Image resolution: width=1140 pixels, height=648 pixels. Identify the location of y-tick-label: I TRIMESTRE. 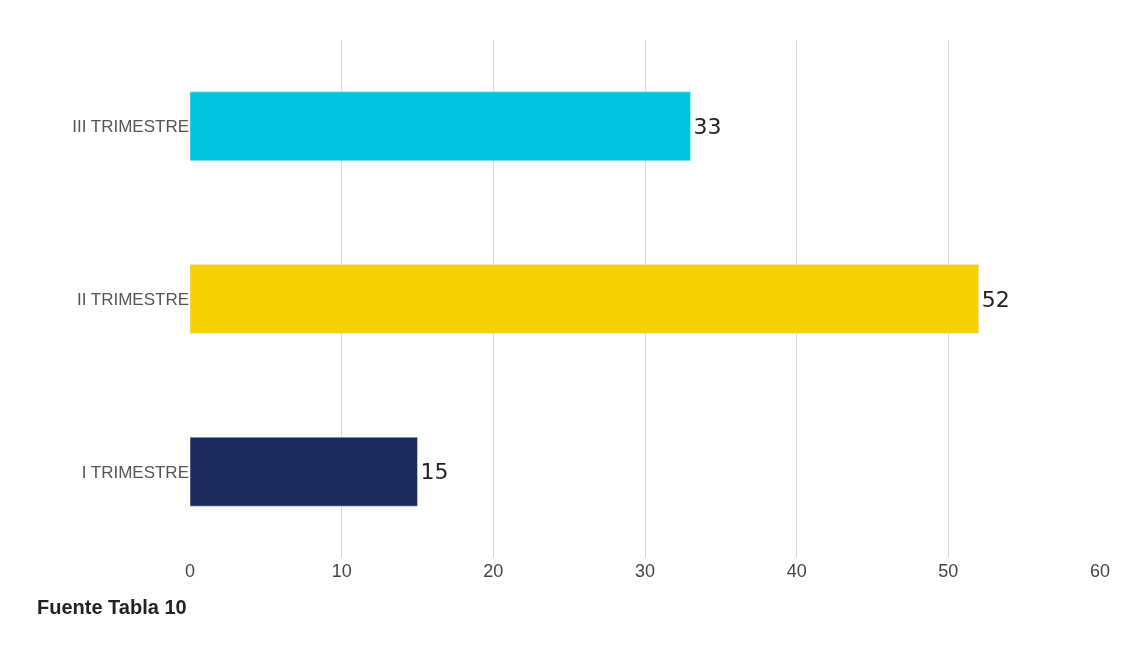
(135, 472).